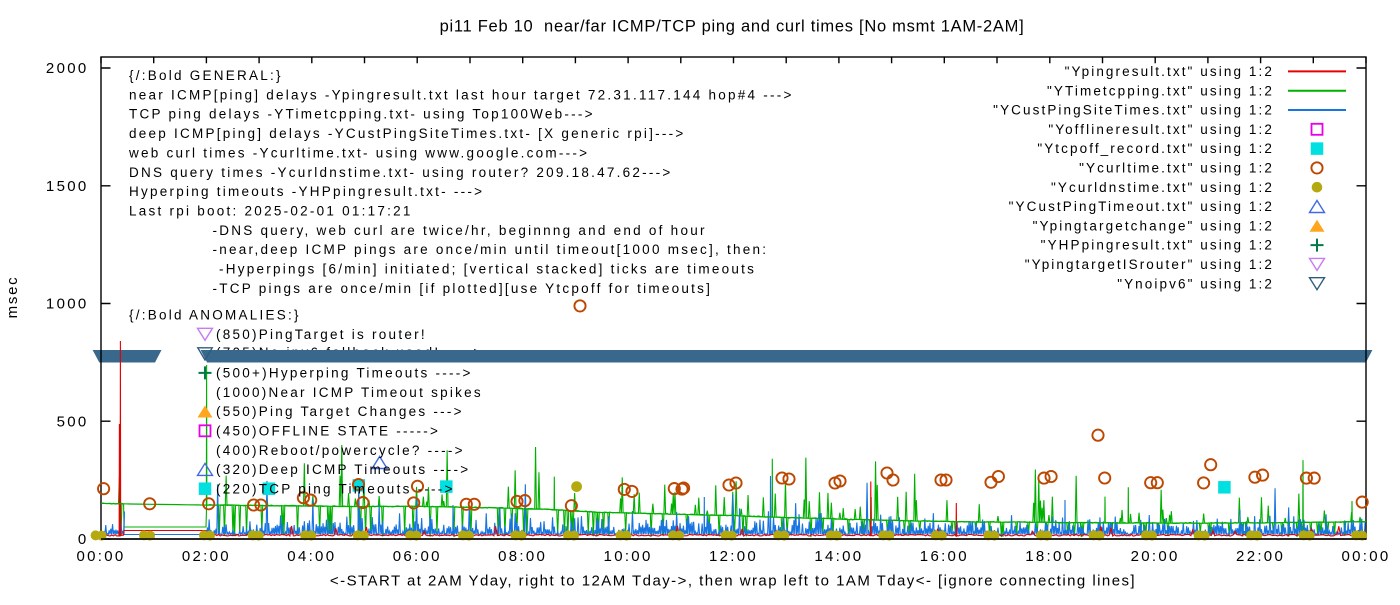 The height and width of the screenshot is (605, 1400). What do you see at coordinates (1161, 129) in the screenshot?
I see `svg-text: "Yofflineresult.txt" using 1:2` at bounding box center [1161, 129].